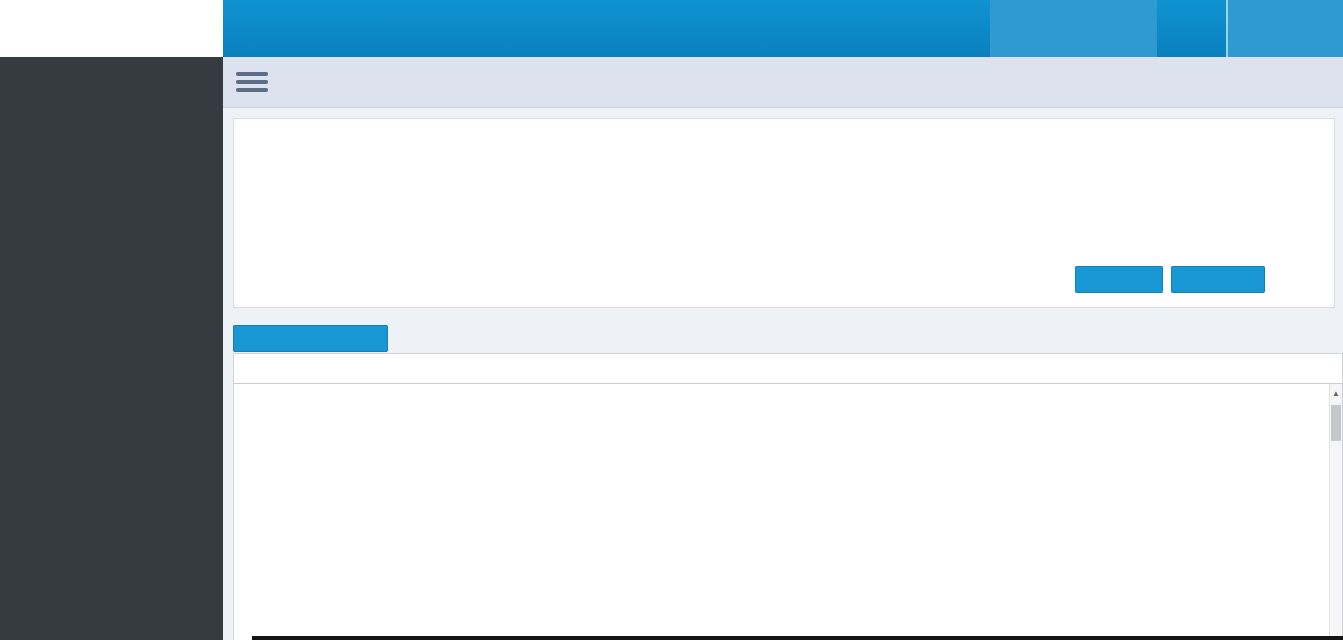 The width and height of the screenshot is (1343, 640). What do you see at coordinates (783, 28) in the screenshot?
I see `top-header-bar` at bounding box center [783, 28].